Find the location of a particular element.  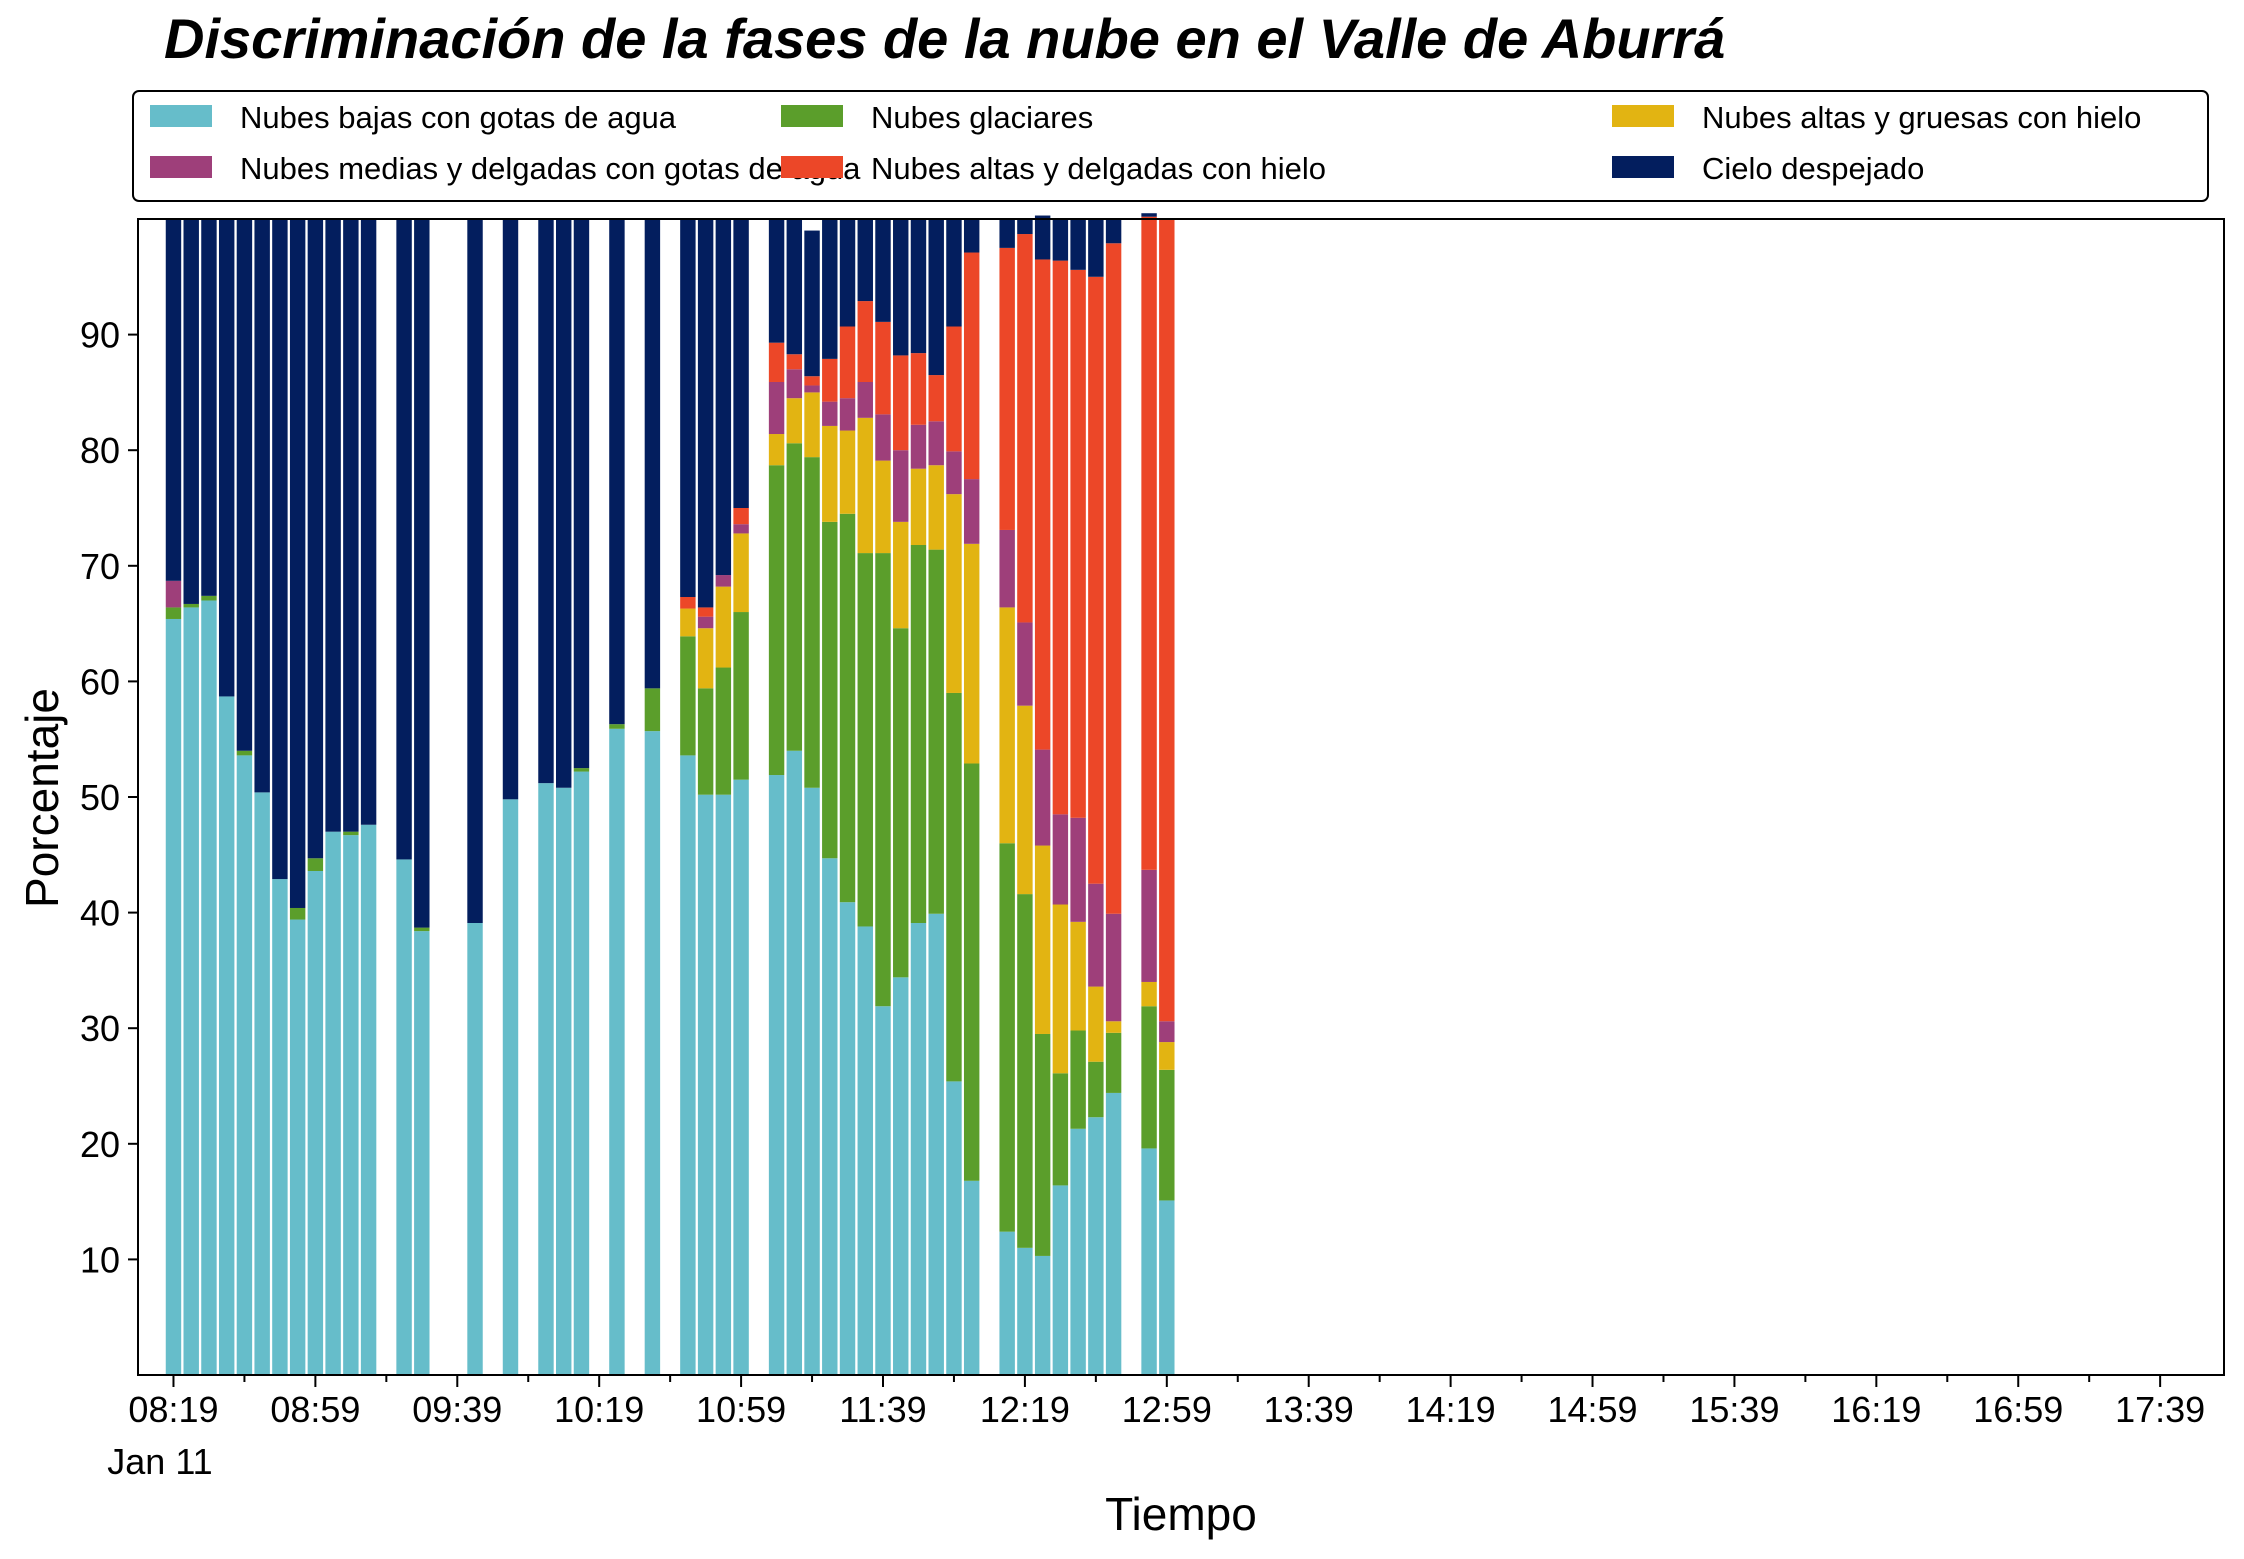

x-tick-label: 15:39 is located at coordinates (1734, 1409).